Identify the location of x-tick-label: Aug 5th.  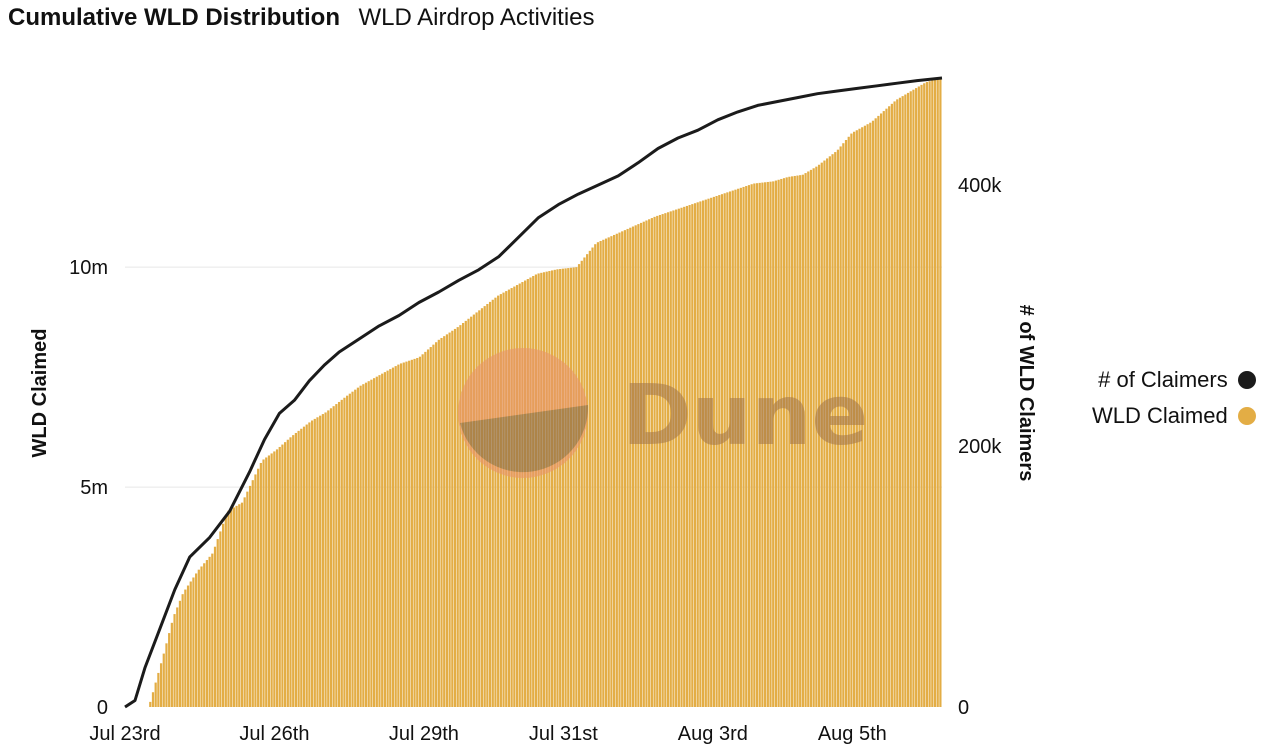
(852, 734).